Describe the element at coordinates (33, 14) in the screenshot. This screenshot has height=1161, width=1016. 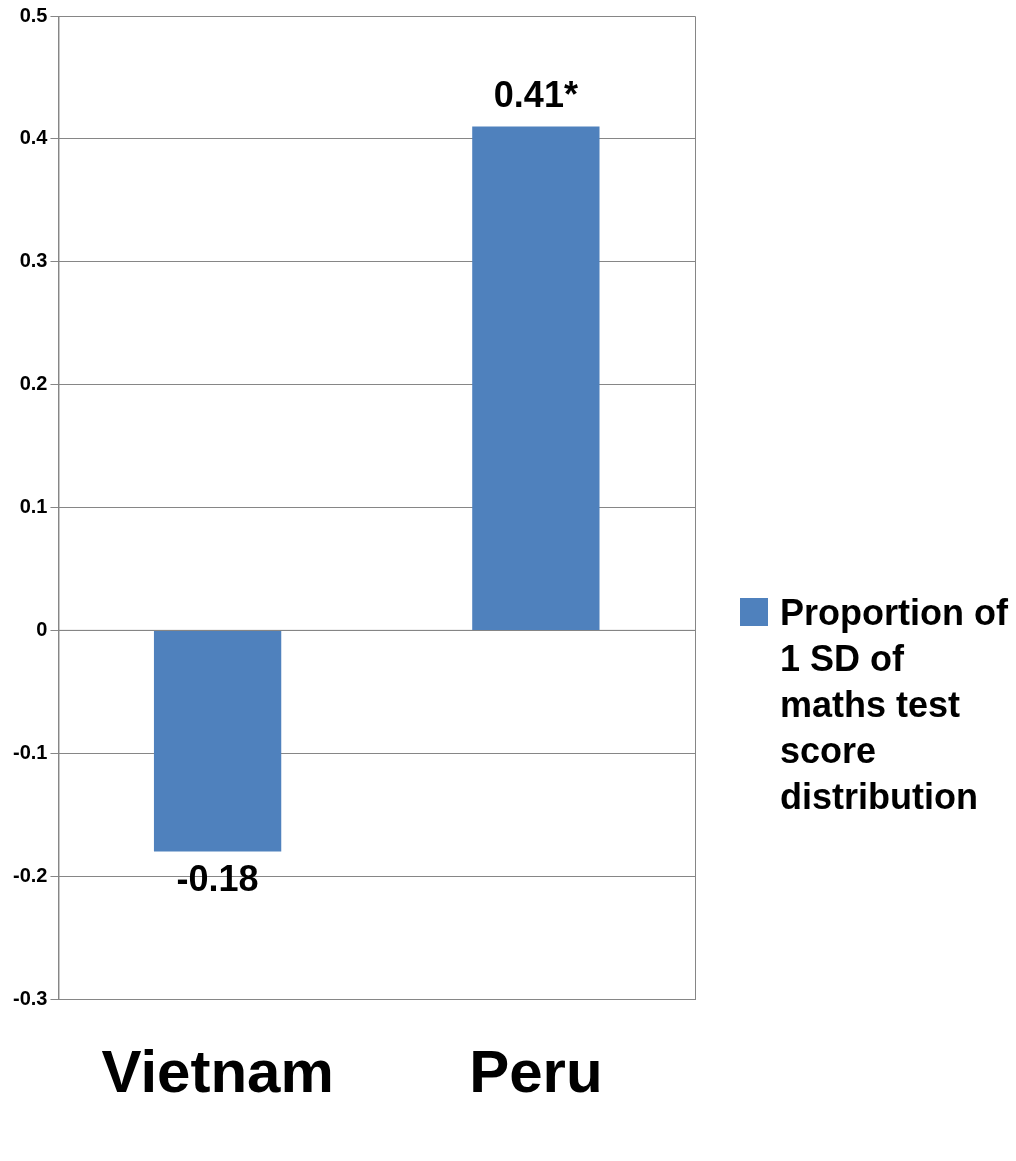
I see `y-tick-label: 0.5` at that location.